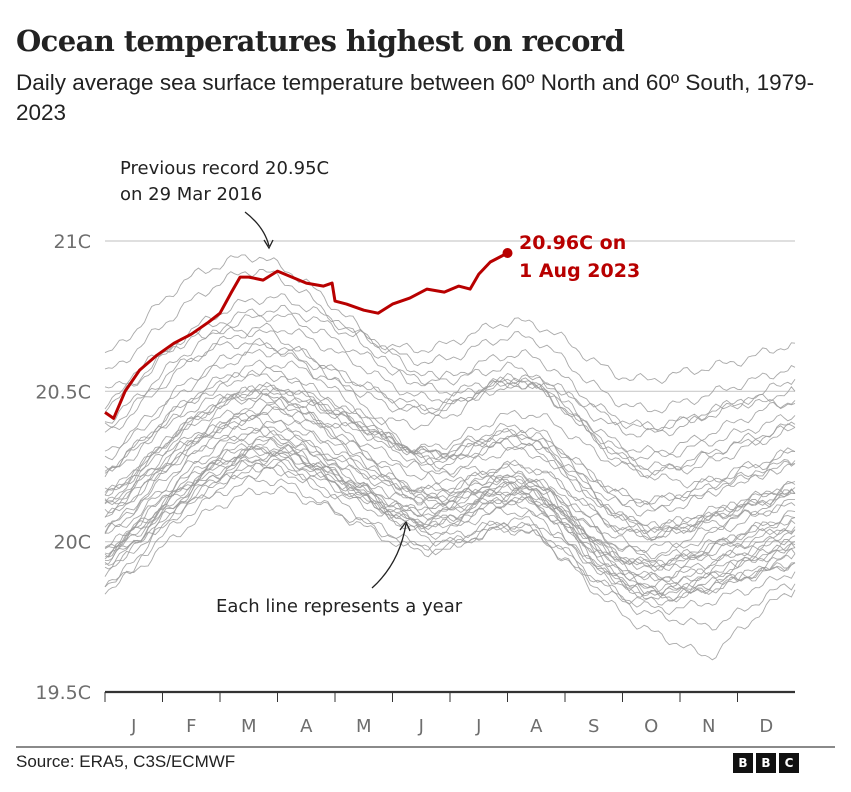  What do you see at coordinates (789, 763) in the screenshot?
I see `bbc-logo-letter: C` at bounding box center [789, 763].